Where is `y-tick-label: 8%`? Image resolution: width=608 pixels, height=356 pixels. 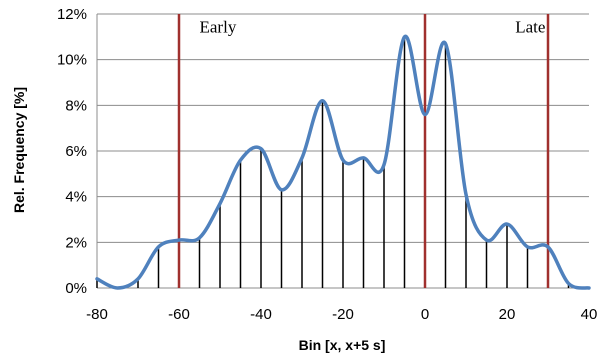
y-tick-label: 8% is located at coordinates (76, 105).